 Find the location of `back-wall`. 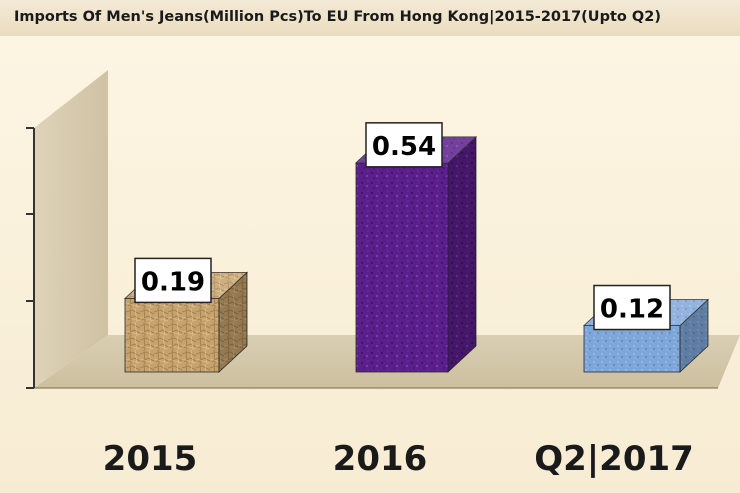

back-wall is located at coordinates (71, 229).